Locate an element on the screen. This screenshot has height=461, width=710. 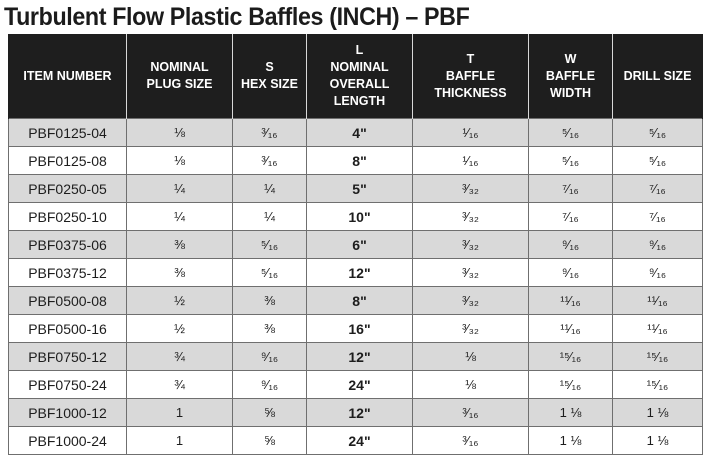
header-nominal-plug-size: NOMINAL PLUG SIZE is located at coordinates (179, 76).